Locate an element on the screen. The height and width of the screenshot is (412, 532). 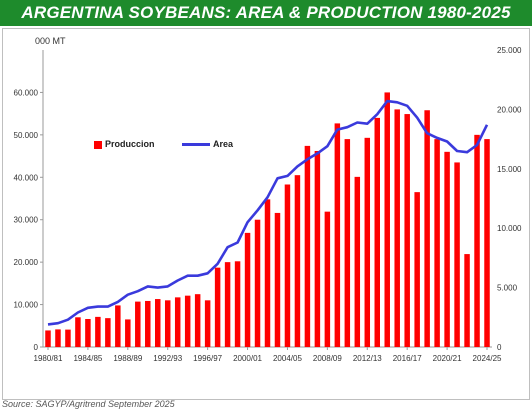
legend-swatch-area is located at coordinates (196, 144).